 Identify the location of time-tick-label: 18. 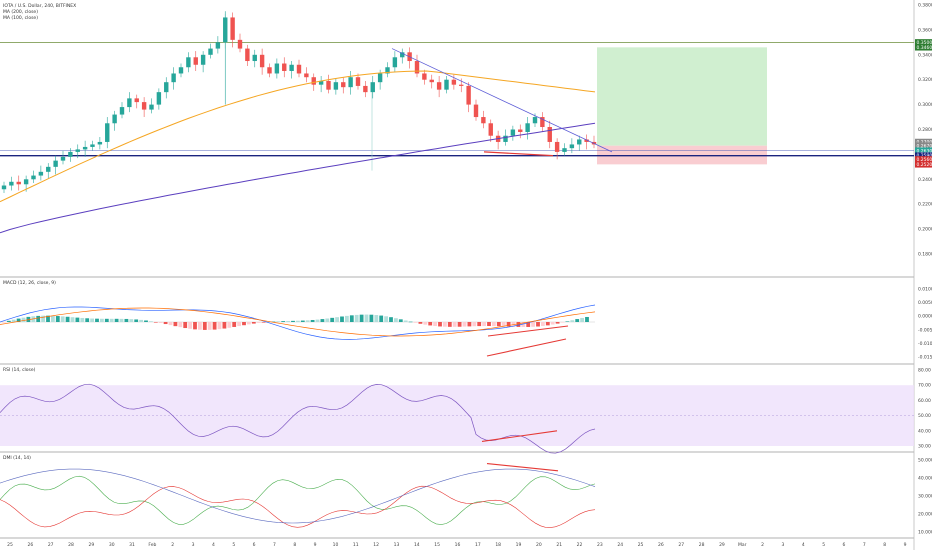
(498, 545).